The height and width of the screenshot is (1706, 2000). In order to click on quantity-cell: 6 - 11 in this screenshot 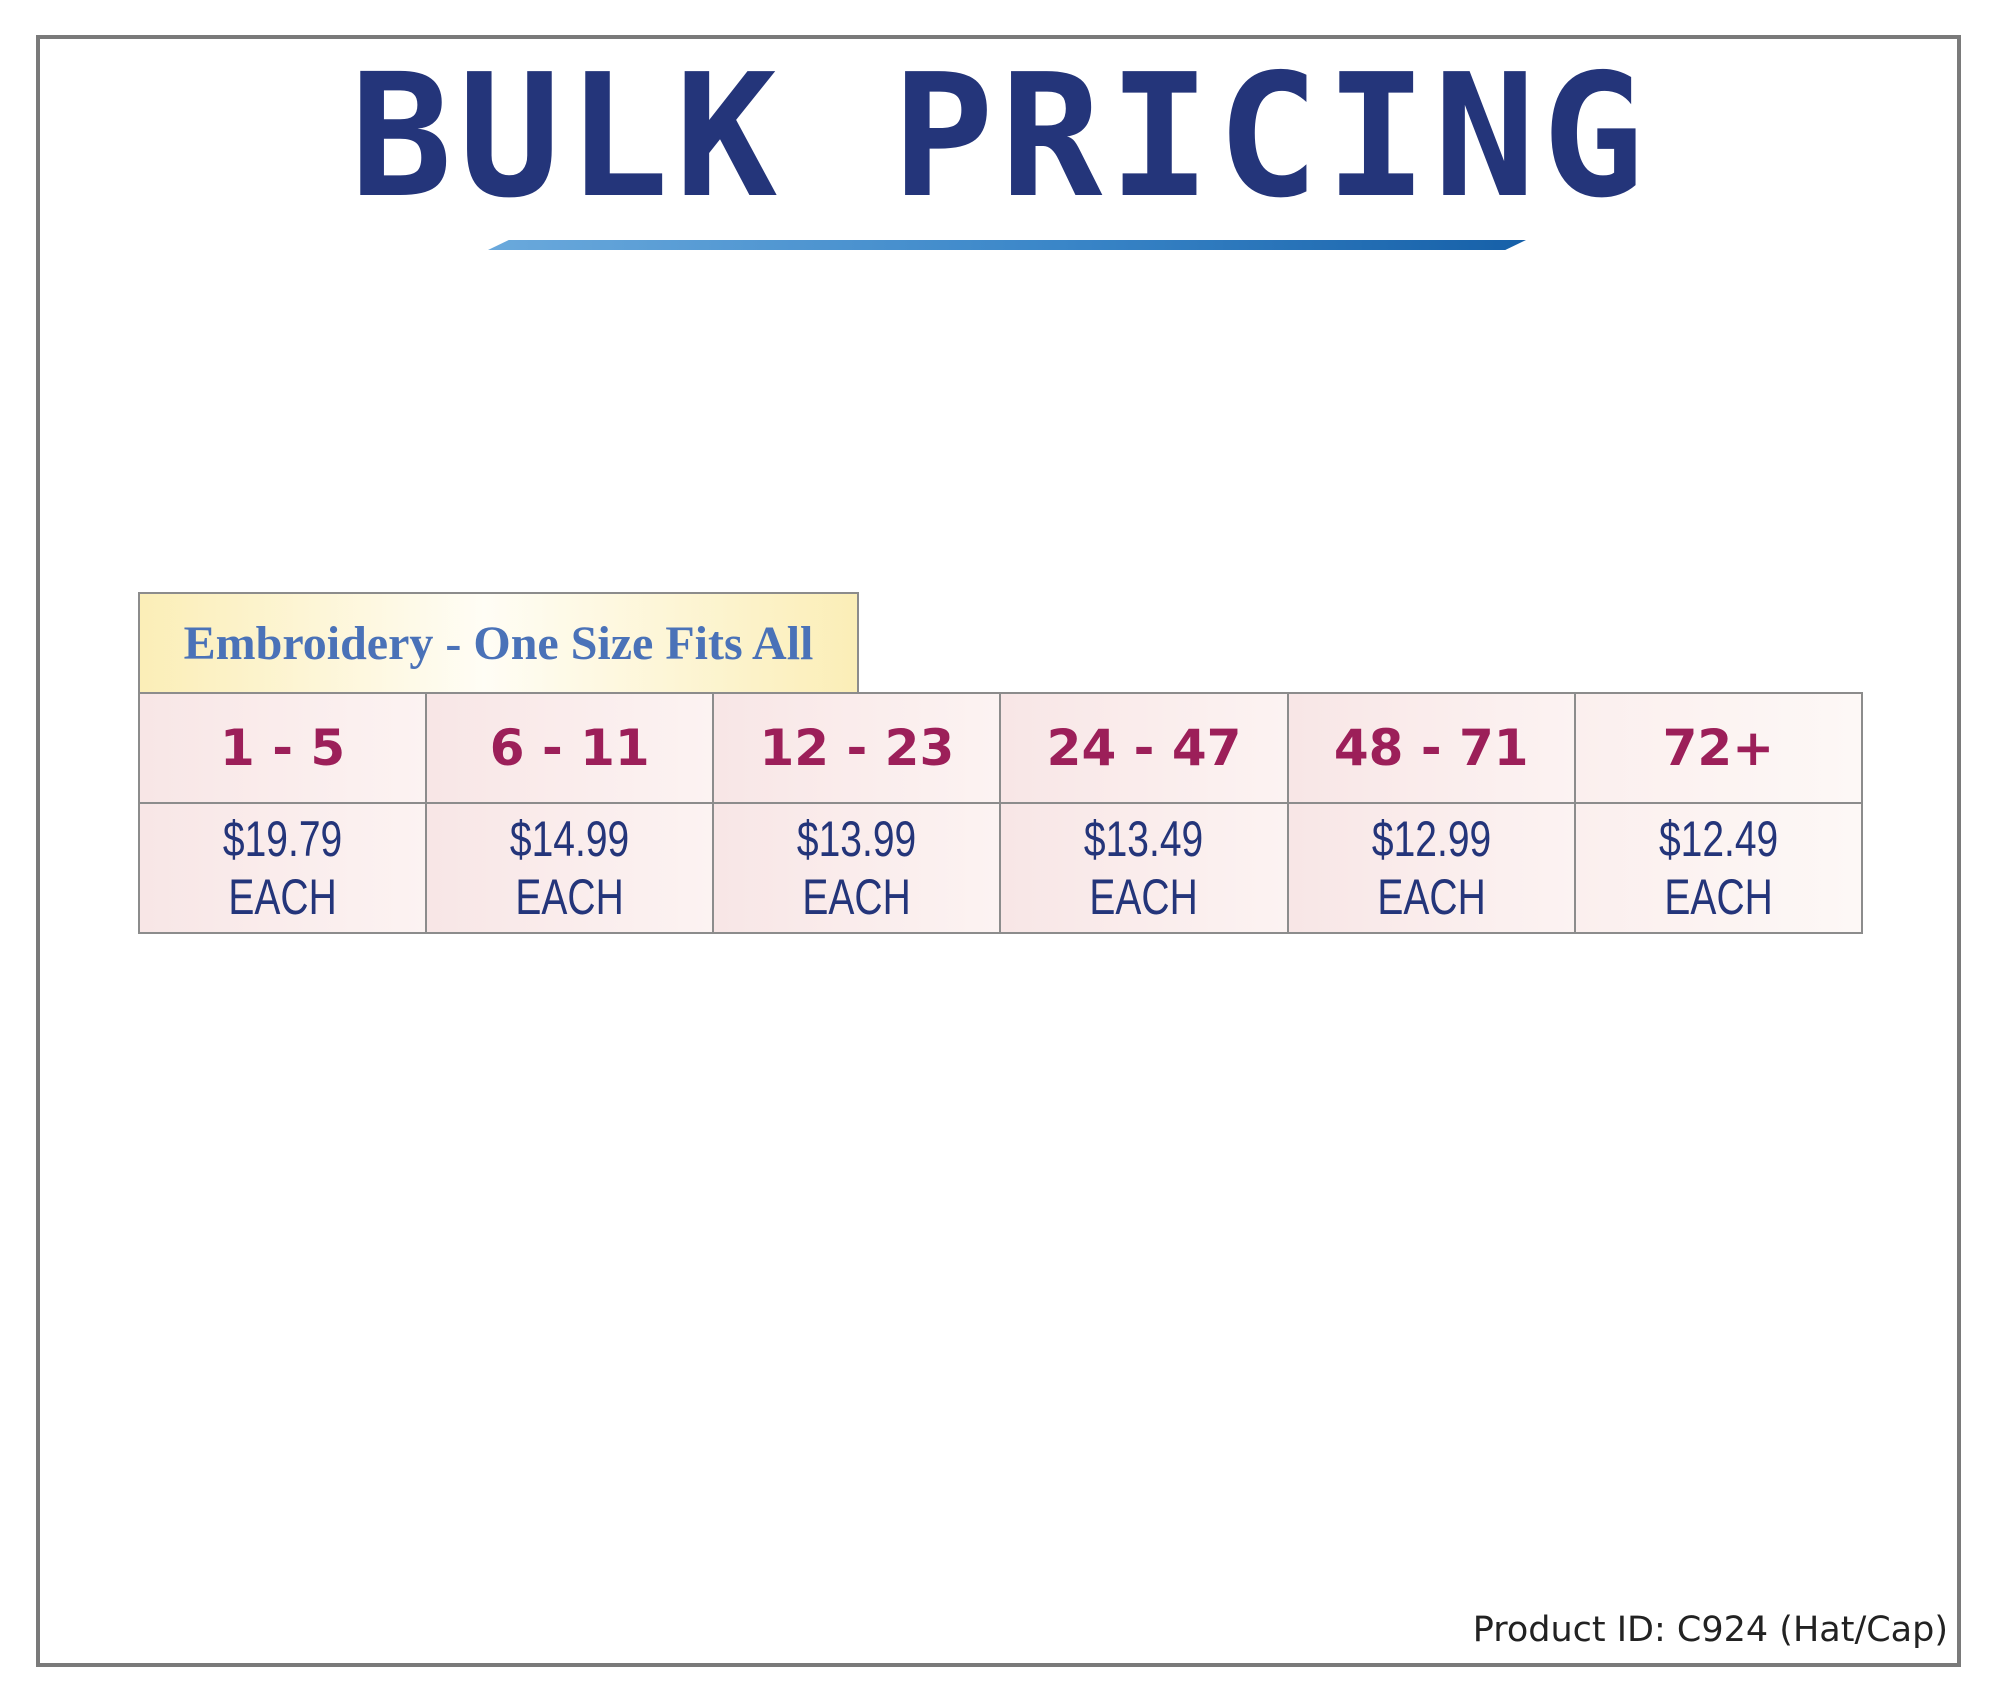, I will do `click(570, 748)`.